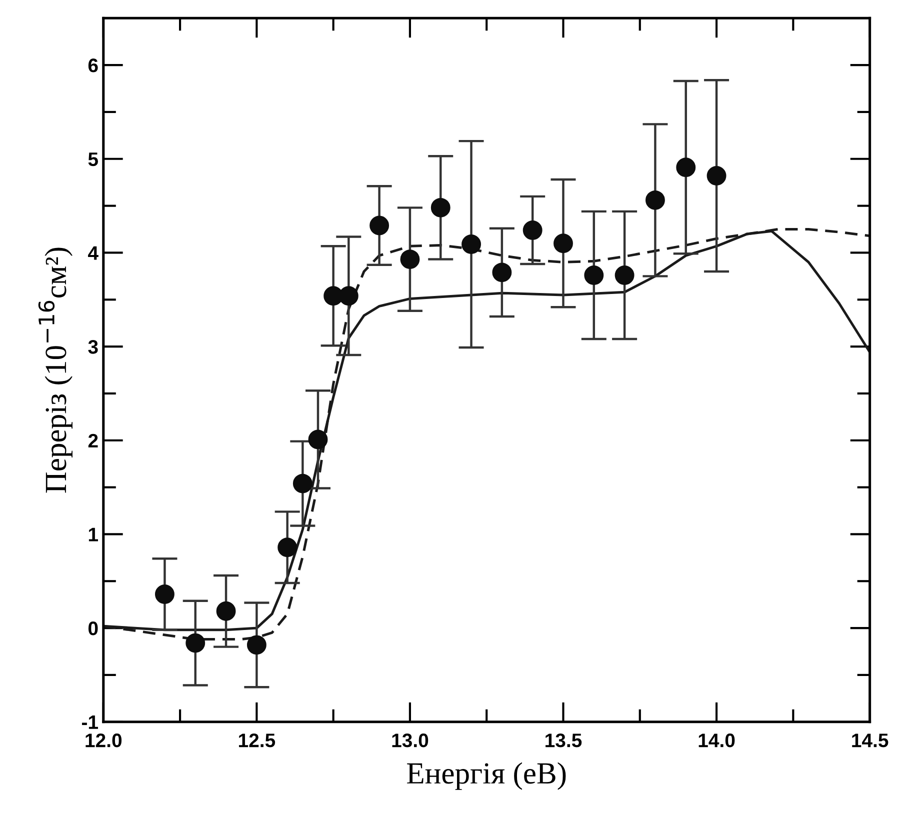  What do you see at coordinates (93, 159) in the screenshot?
I see `y-tick-label: 5` at bounding box center [93, 159].